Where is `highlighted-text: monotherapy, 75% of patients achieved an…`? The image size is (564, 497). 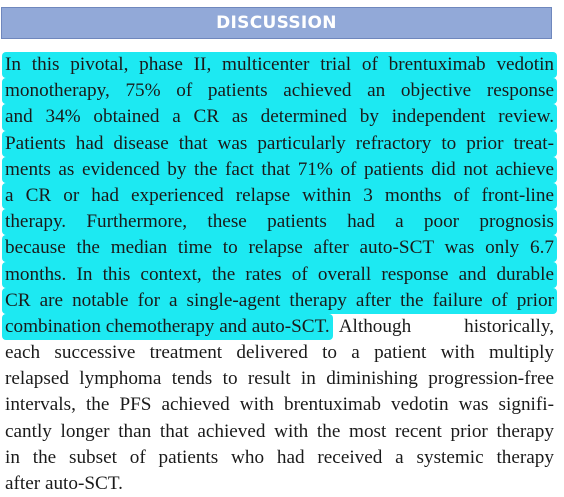
highlighted-text: monotherapy, 75% of patients achieved an… is located at coordinates (279, 91).